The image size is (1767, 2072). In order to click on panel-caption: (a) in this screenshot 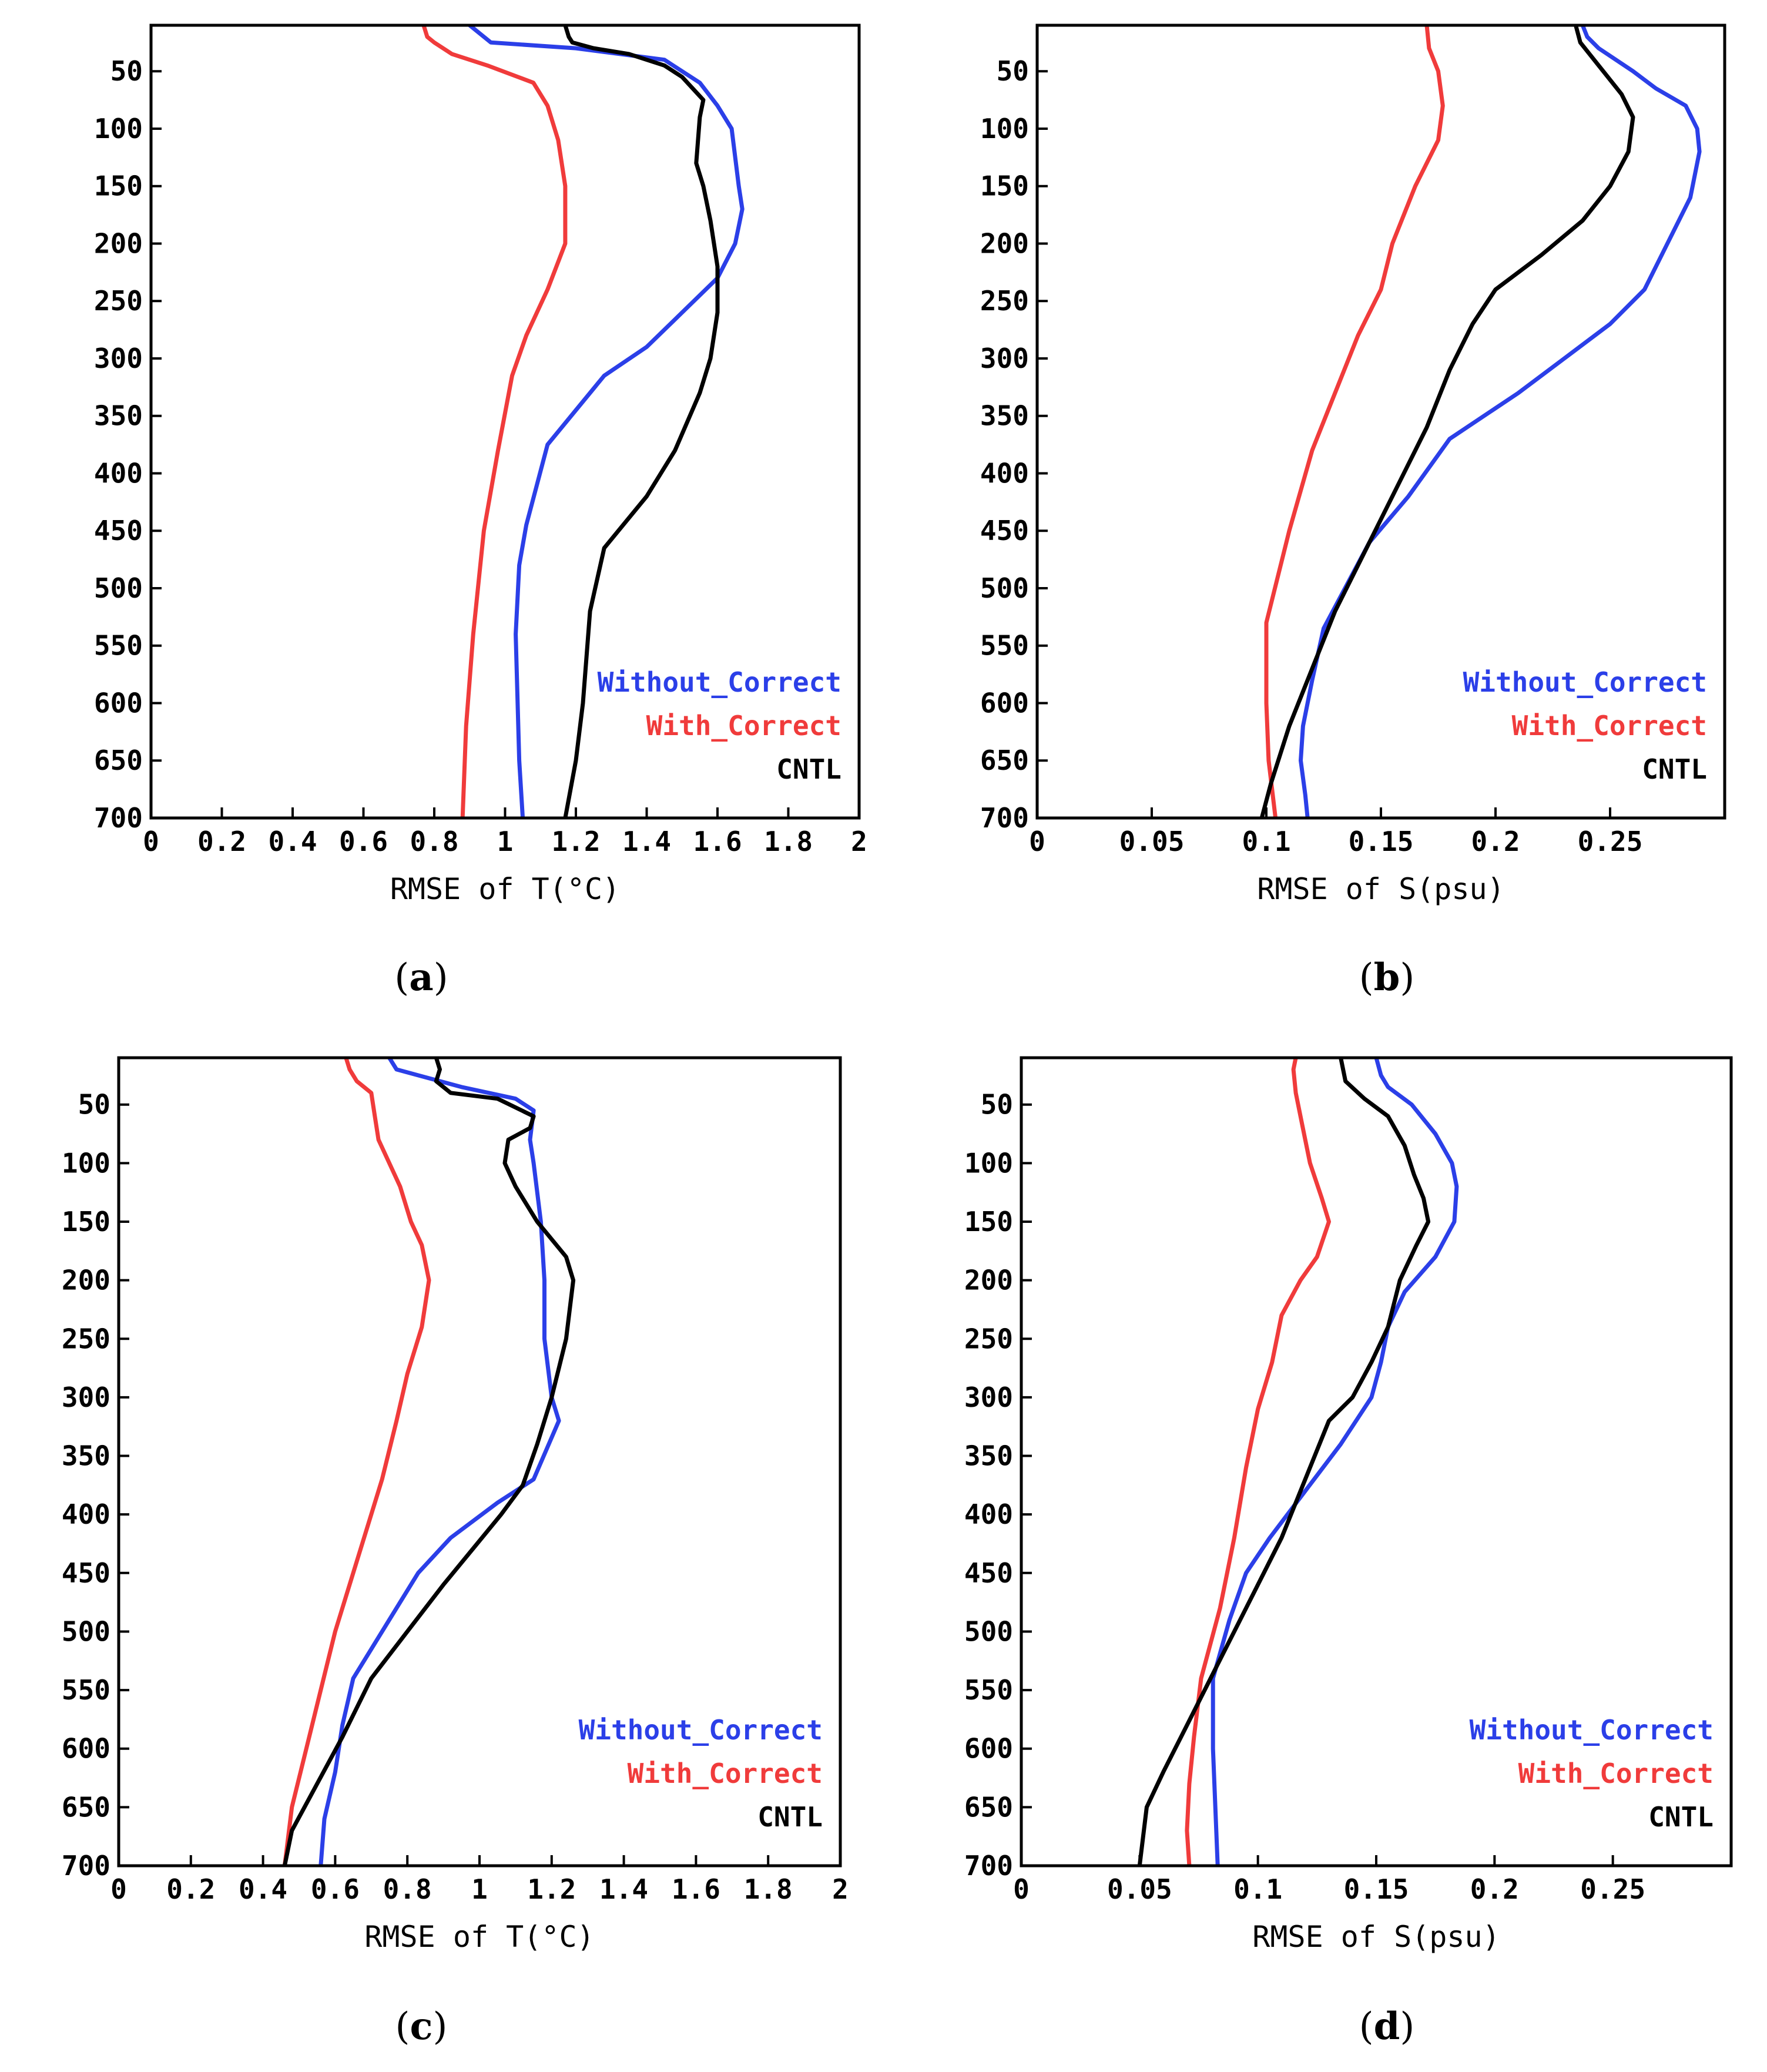, I will do `click(421, 978)`.